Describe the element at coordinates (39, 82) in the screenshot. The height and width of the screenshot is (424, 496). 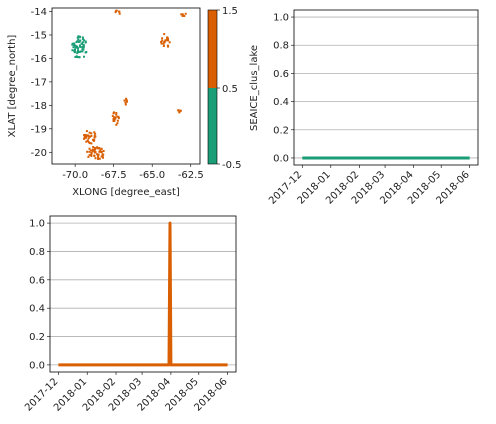
I see `map-y-tick-label: -17` at that location.